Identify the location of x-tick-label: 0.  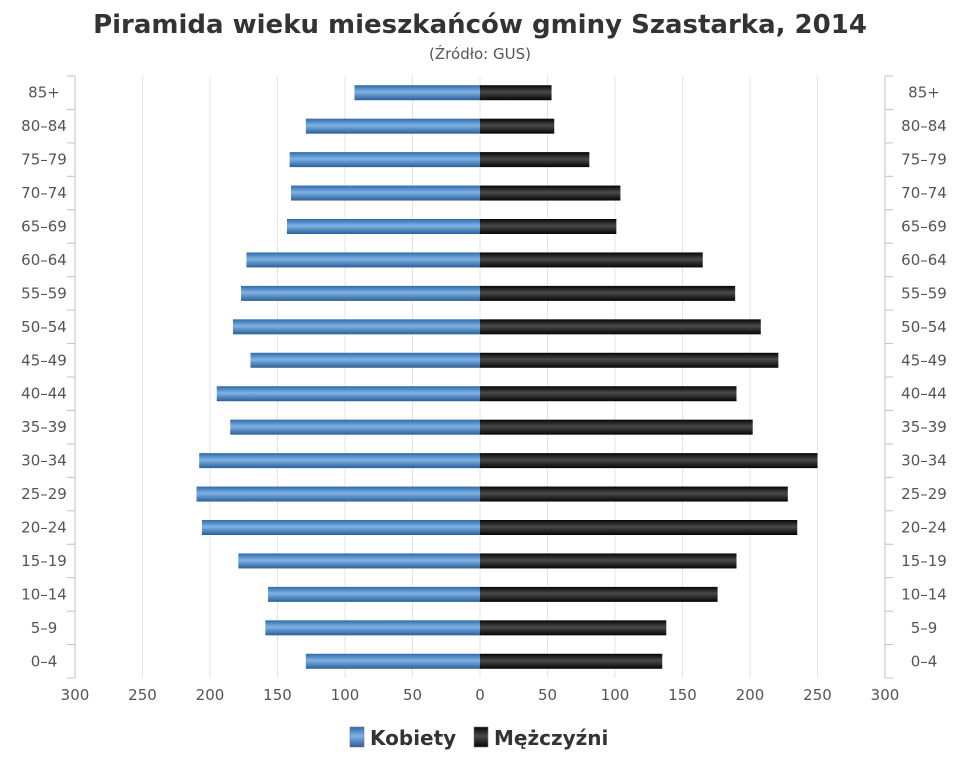
(480, 695).